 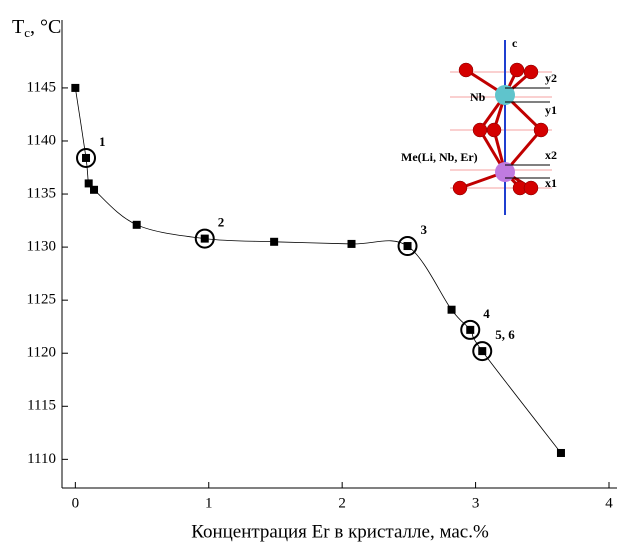 I want to click on y-tick-label: 1125, so click(x=41, y=300).